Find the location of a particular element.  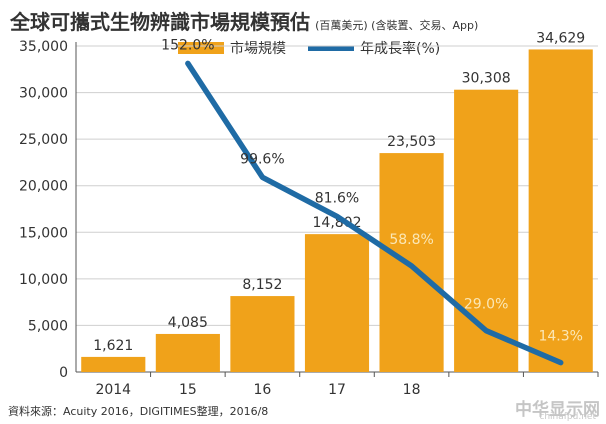

growth-value-label: 81.6% is located at coordinates (337, 198).